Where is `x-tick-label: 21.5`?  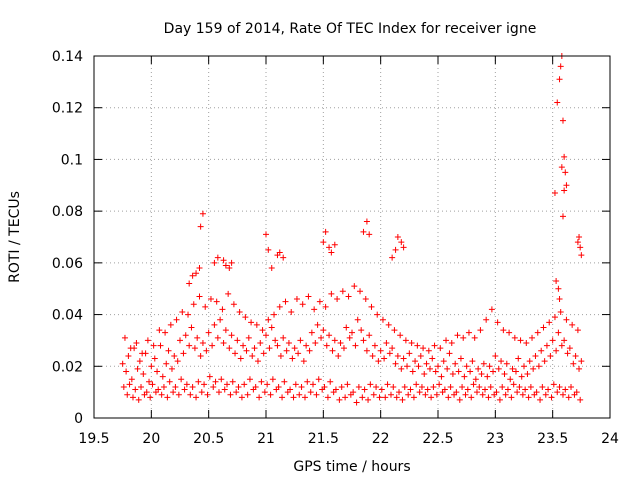 x-tick-label: 21.5 is located at coordinates (323, 439).